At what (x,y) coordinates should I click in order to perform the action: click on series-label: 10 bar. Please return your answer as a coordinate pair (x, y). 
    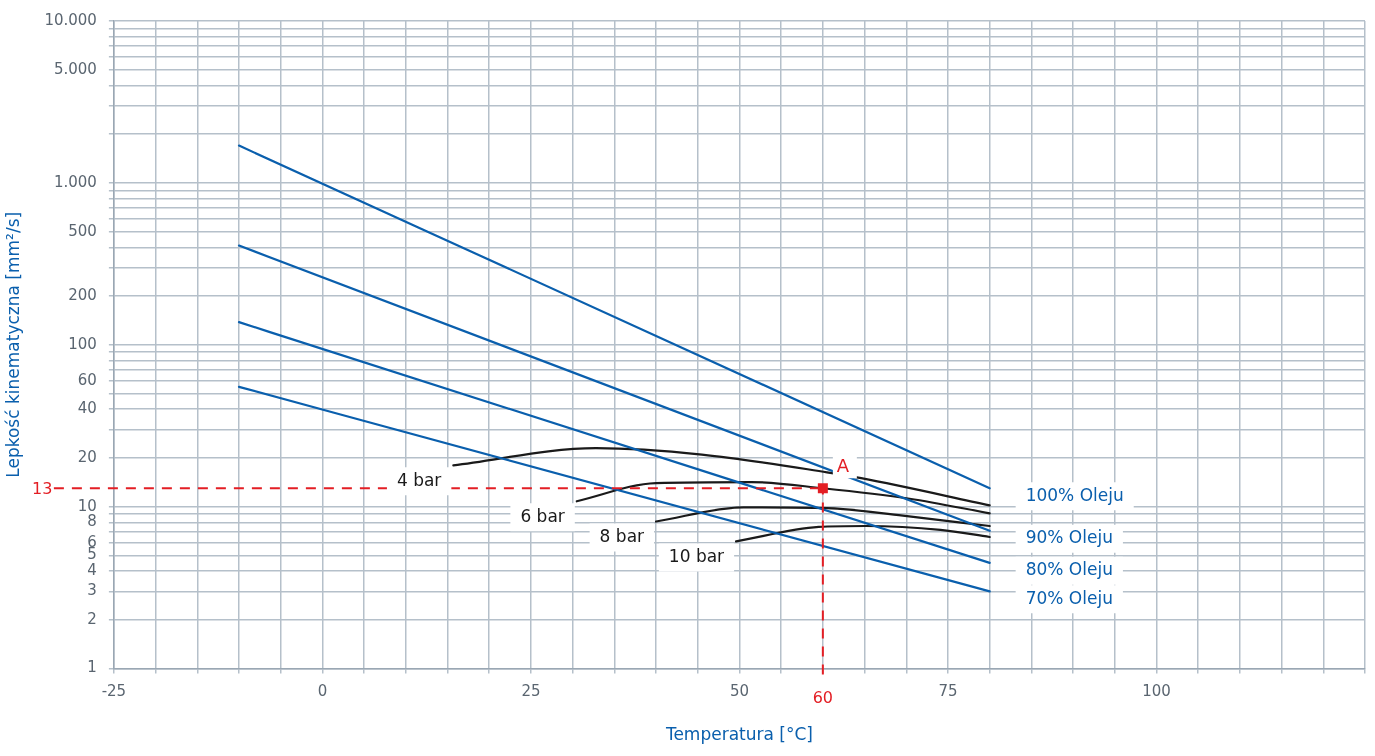
    Looking at the image, I should click on (696, 555).